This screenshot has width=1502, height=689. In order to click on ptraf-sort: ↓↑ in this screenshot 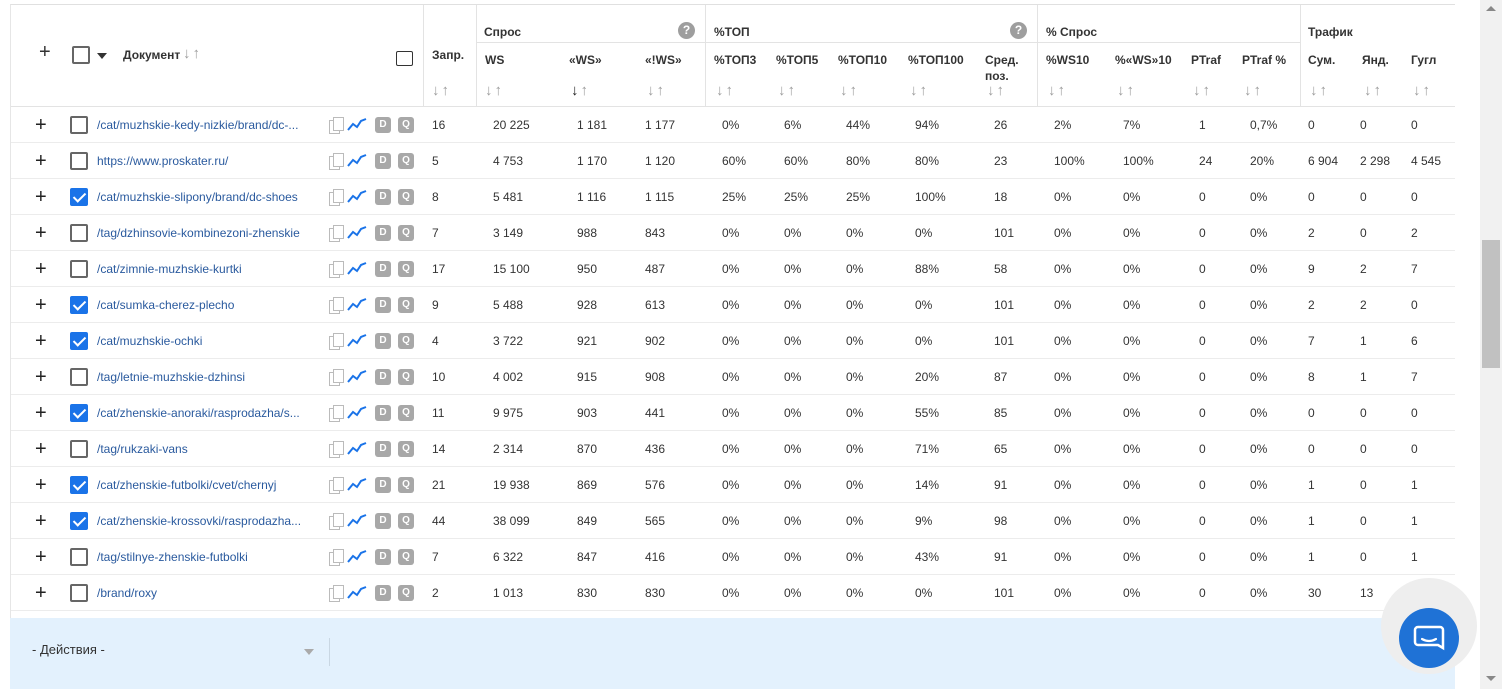, I will do `click(1202, 90)`.